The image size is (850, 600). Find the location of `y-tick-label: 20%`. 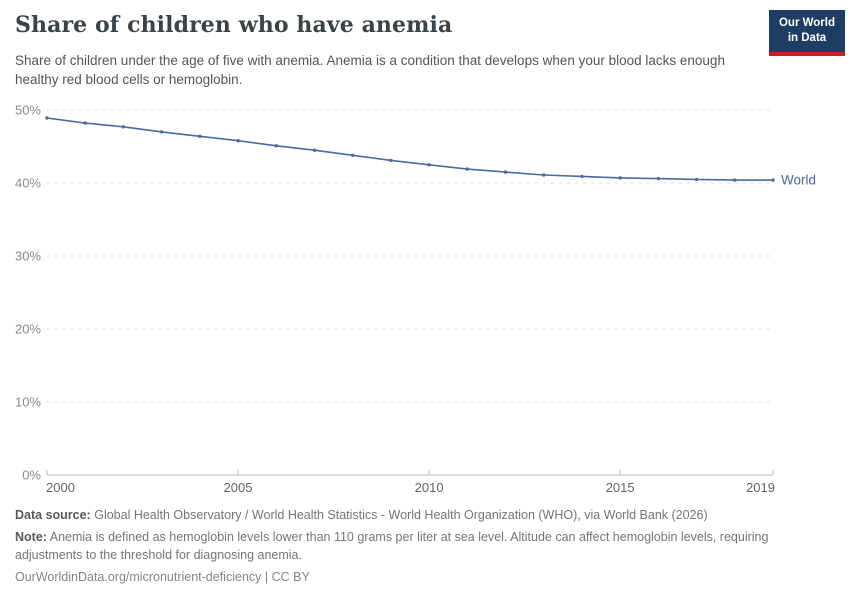

y-tick-label: 20% is located at coordinates (28, 329).